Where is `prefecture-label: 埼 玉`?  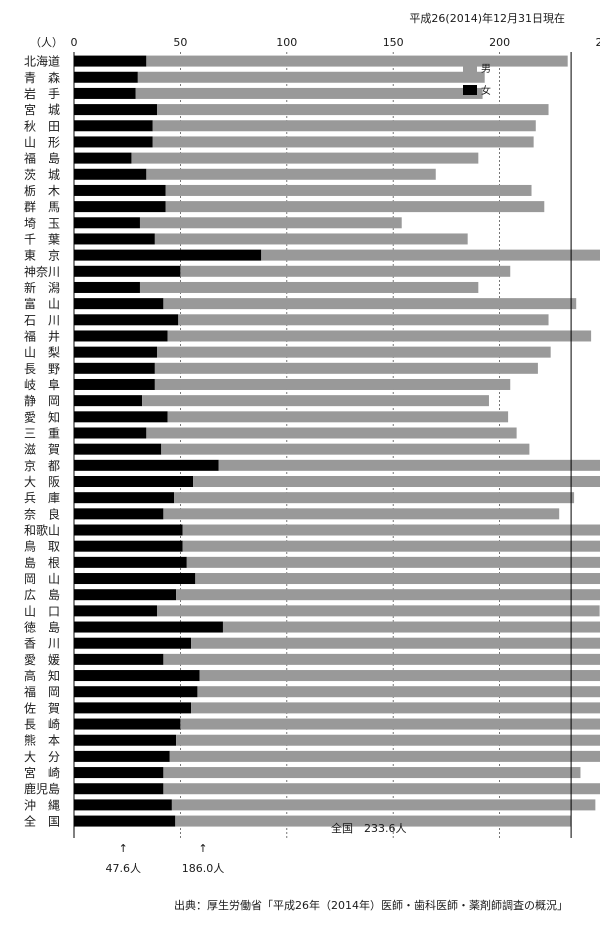 prefecture-label: 埼 玉 is located at coordinates (42, 223).